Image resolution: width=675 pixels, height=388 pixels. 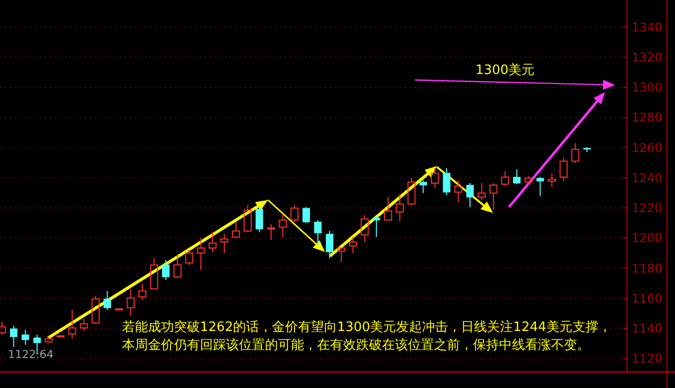 I want to click on y-tick-label: 1220, so click(x=647, y=208).